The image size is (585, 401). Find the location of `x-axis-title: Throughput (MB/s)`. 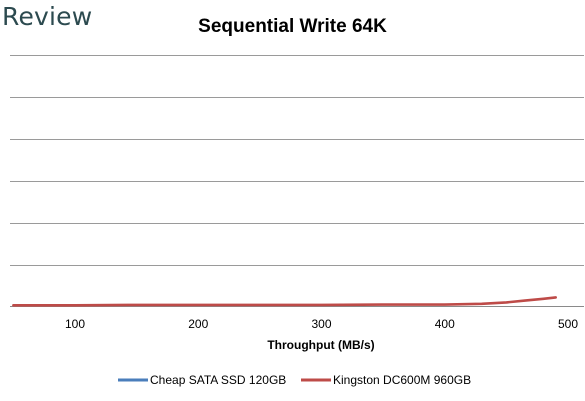

x-axis-title: Throughput (MB/s) is located at coordinates (320, 345).